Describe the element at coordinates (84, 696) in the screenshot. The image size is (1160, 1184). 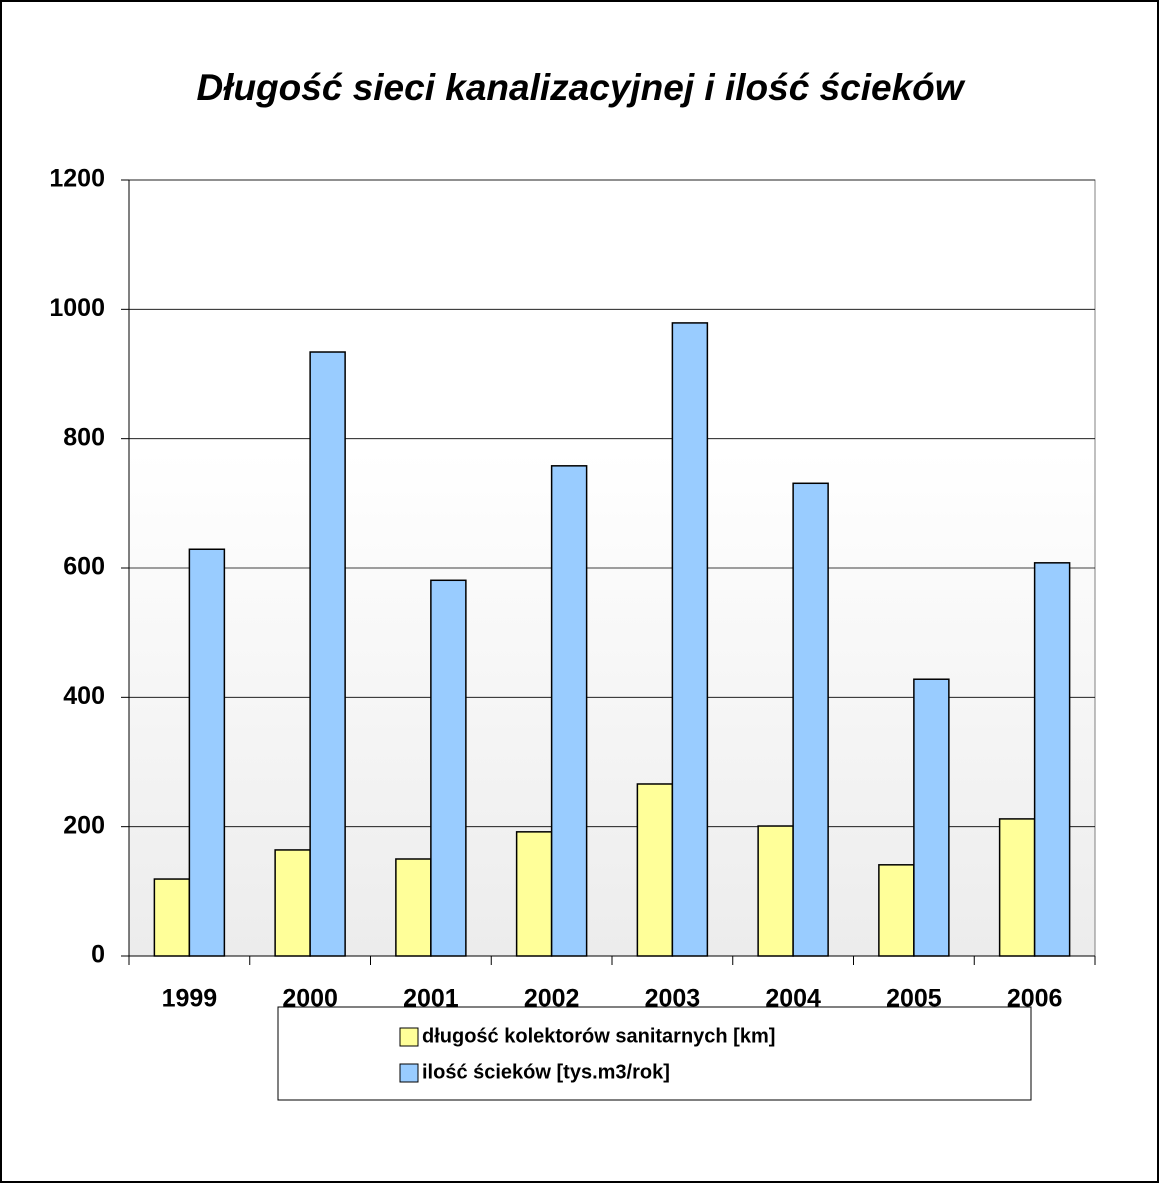
I see `y-tick-label: 400` at that location.